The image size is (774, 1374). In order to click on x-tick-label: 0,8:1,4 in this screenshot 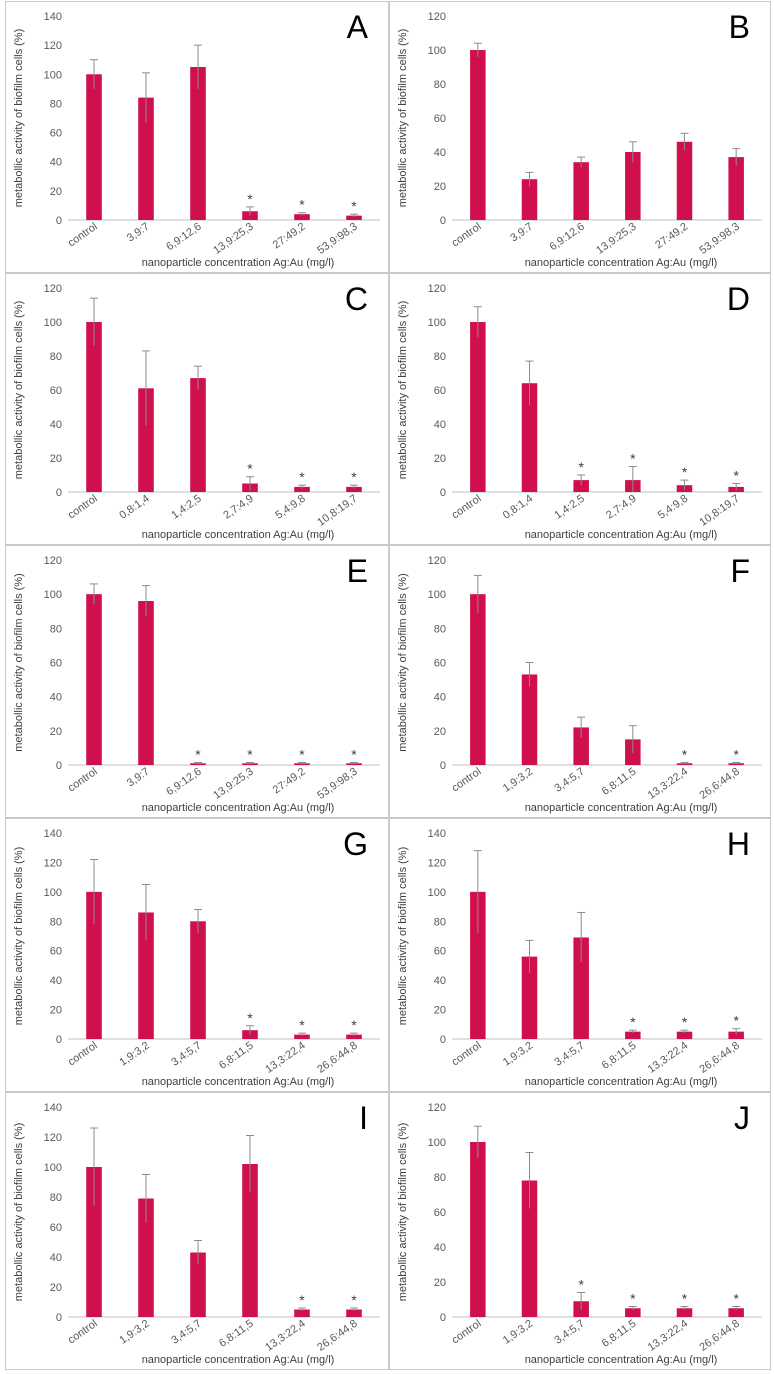, I will do `click(518, 507)`.